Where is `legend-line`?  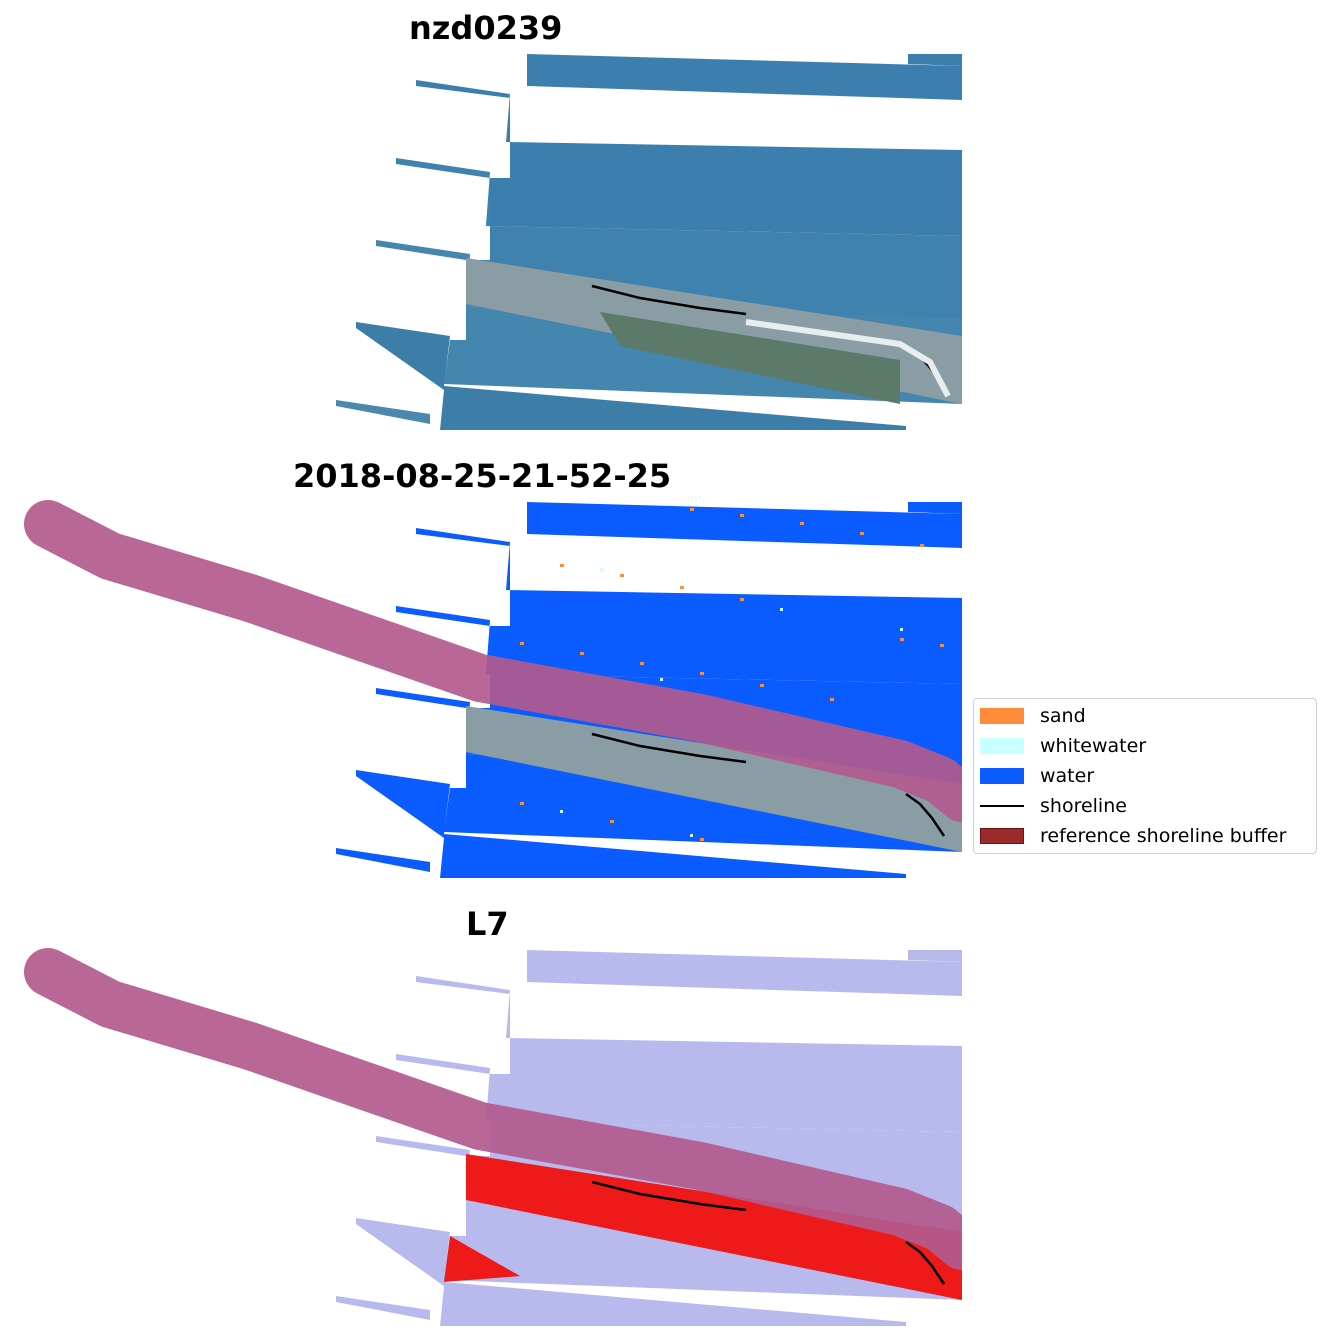 legend-line is located at coordinates (1002, 806).